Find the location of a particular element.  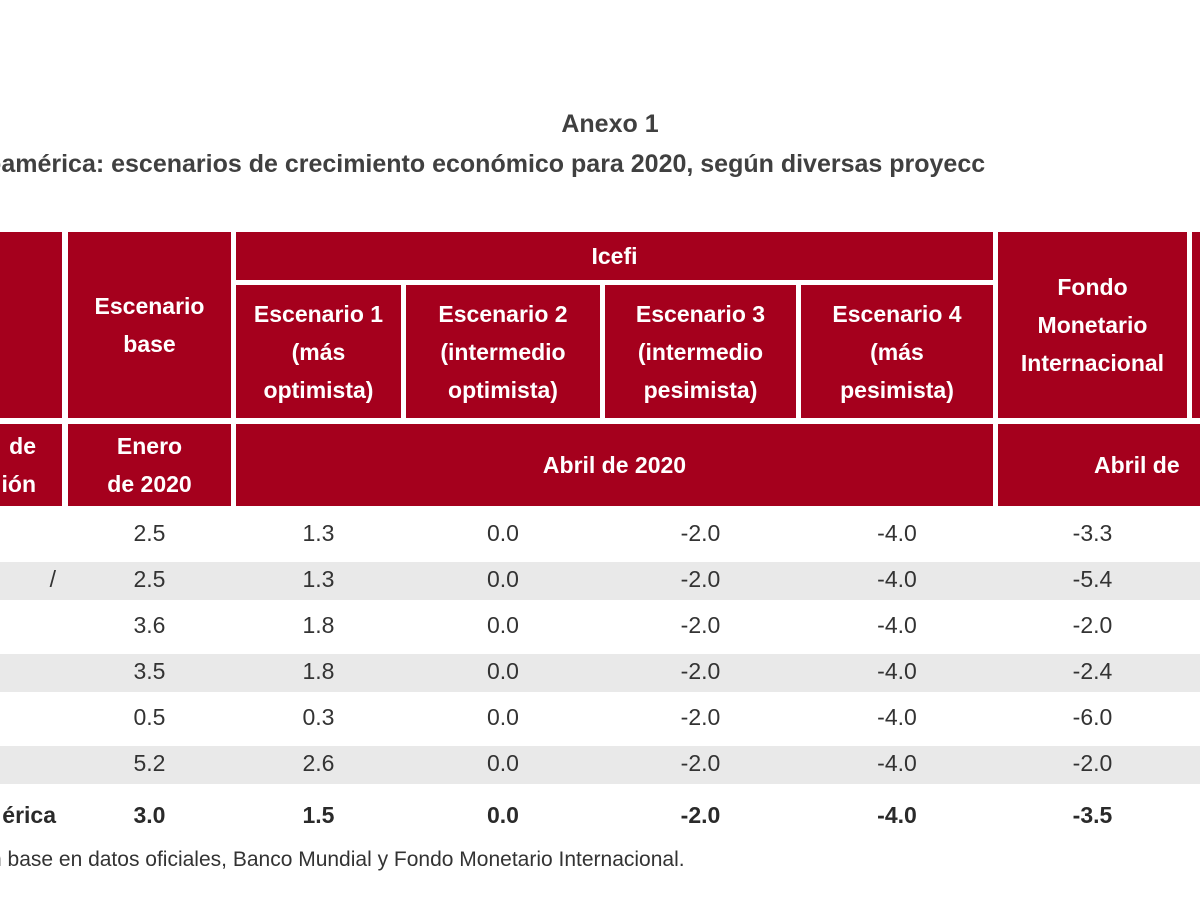

cell-scenario-4-total: -4.0 is located at coordinates (897, 814).